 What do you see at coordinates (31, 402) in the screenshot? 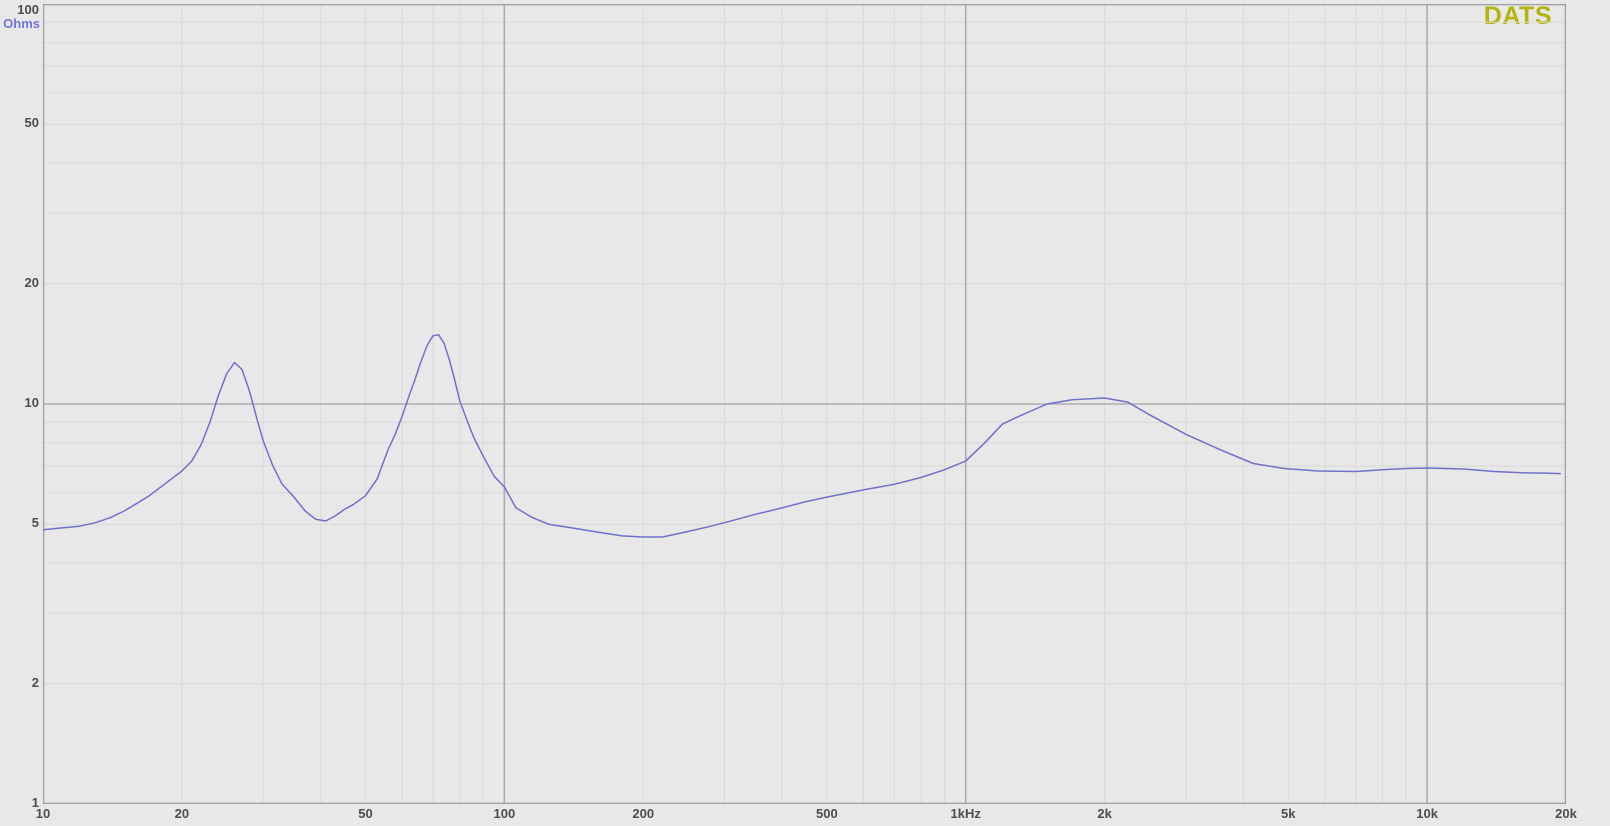
I see `y-tick-label: 10` at bounding box center [31, 402].